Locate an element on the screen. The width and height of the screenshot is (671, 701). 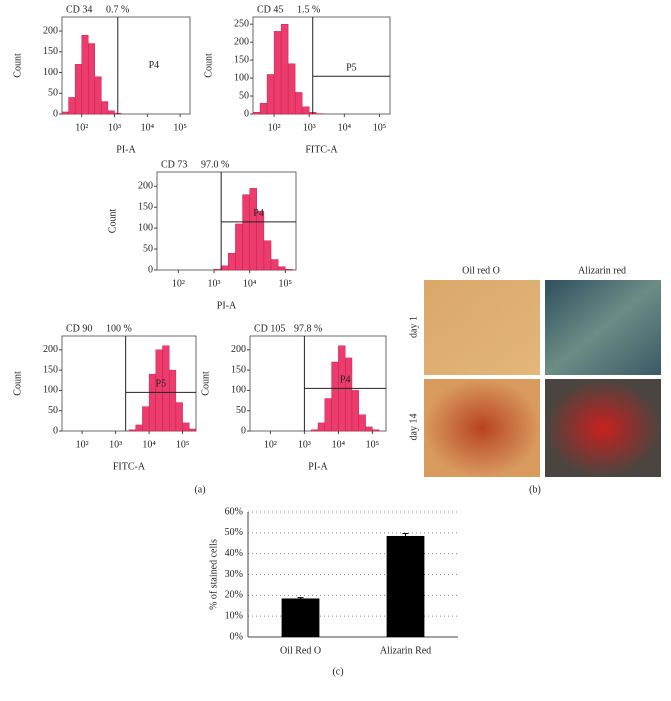
gate-percent: 100 % is located at coordinates (119, 328).